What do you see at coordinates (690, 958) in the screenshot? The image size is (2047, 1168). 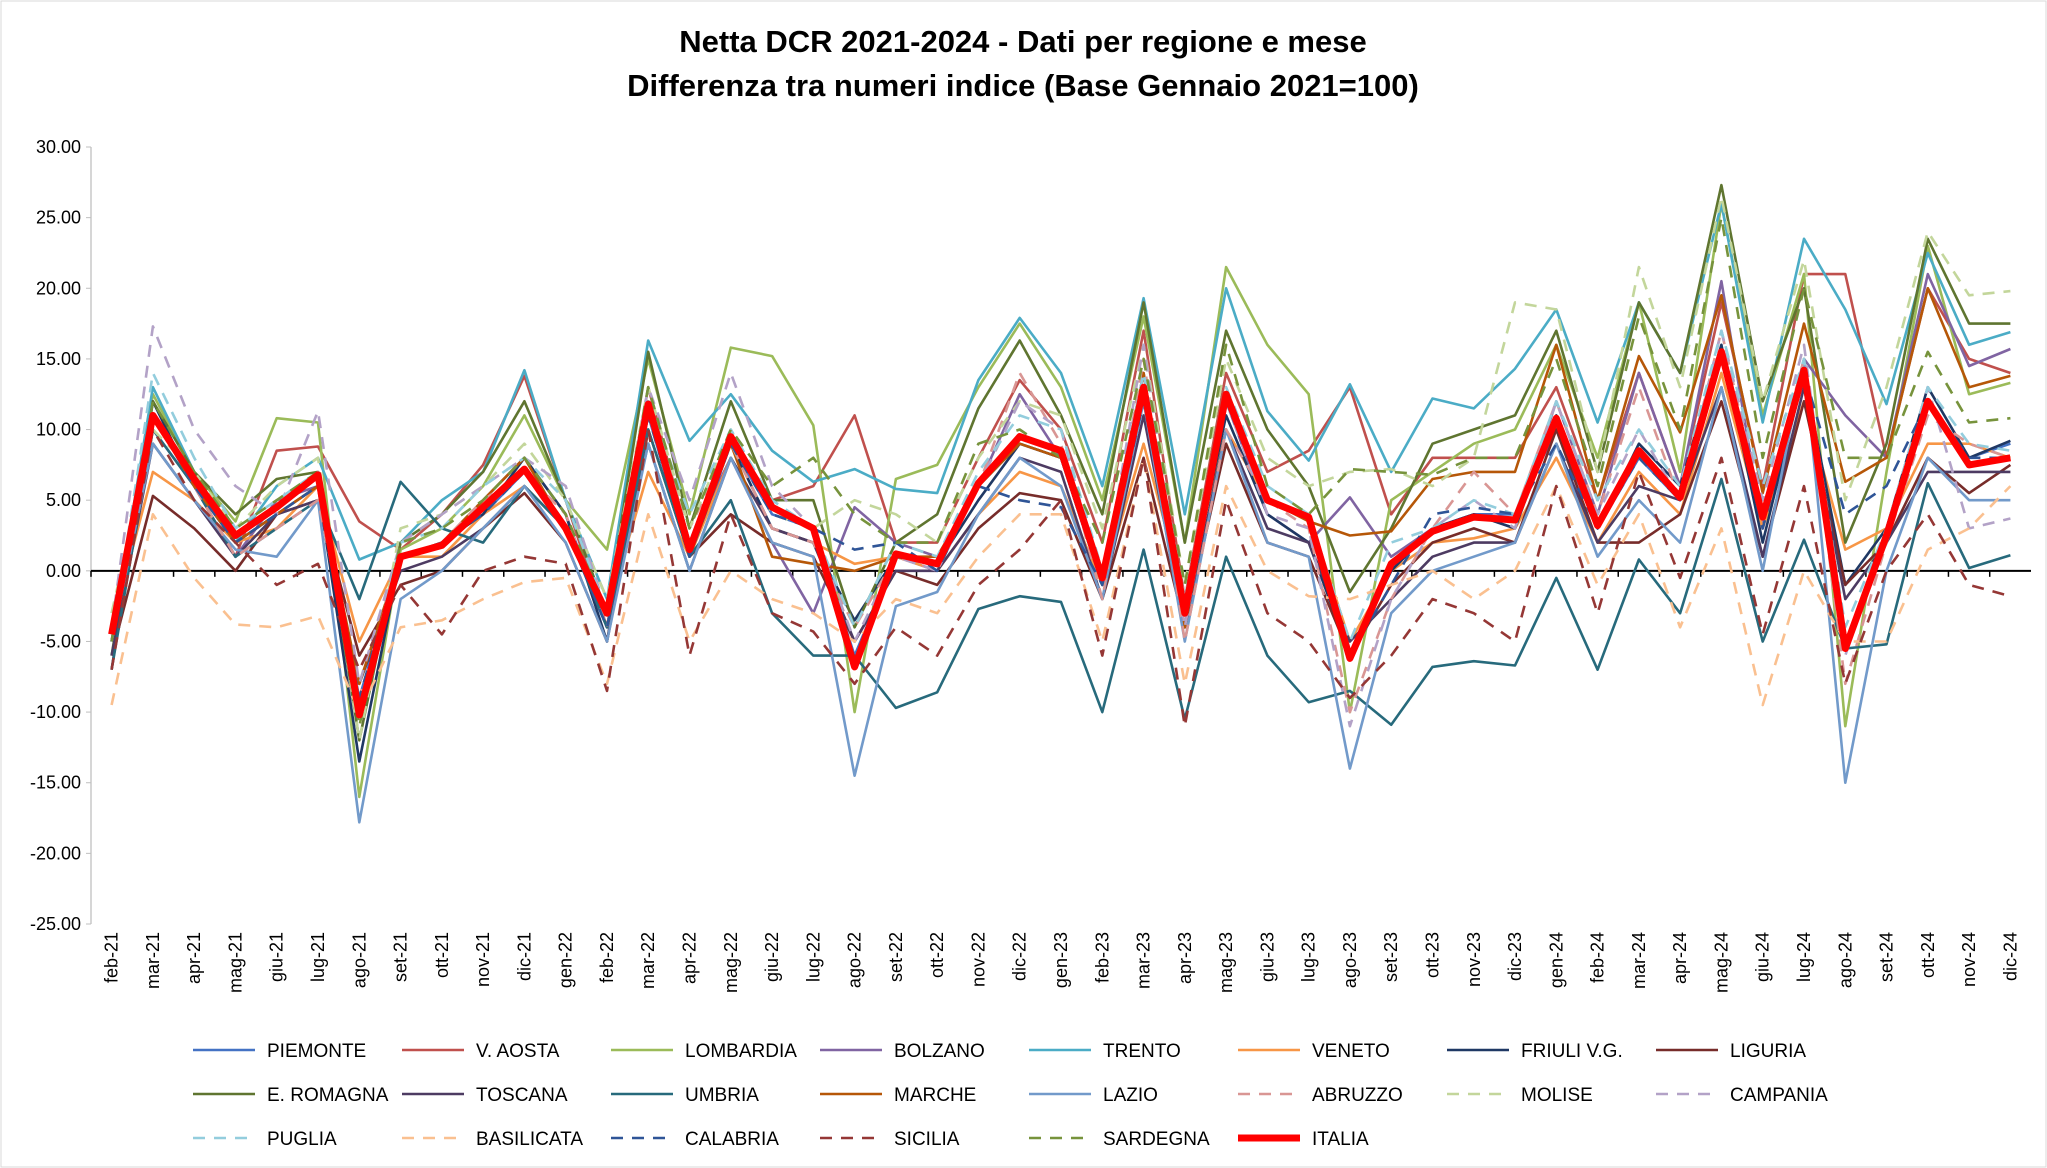 I see `x-tick-label: apr-22` at bounding box center [690, 958].